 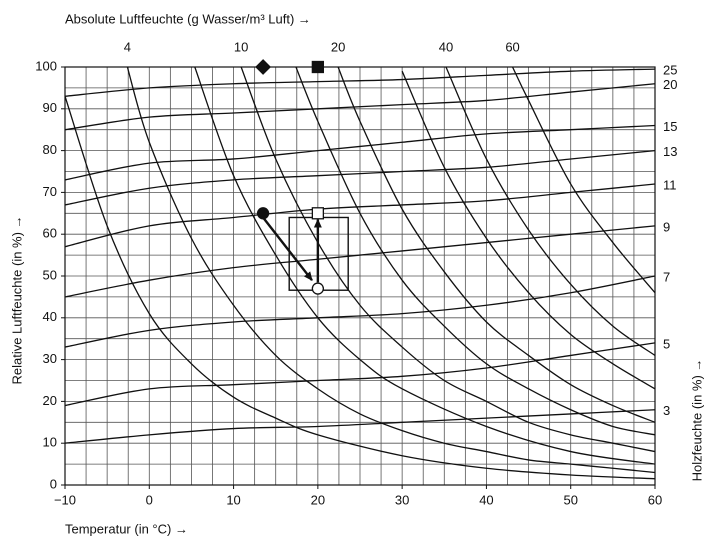 What do you see at coordinates (655, 499) in the screenshot?
I see `x-tick-label: 60` at bounding box center [655, 499].